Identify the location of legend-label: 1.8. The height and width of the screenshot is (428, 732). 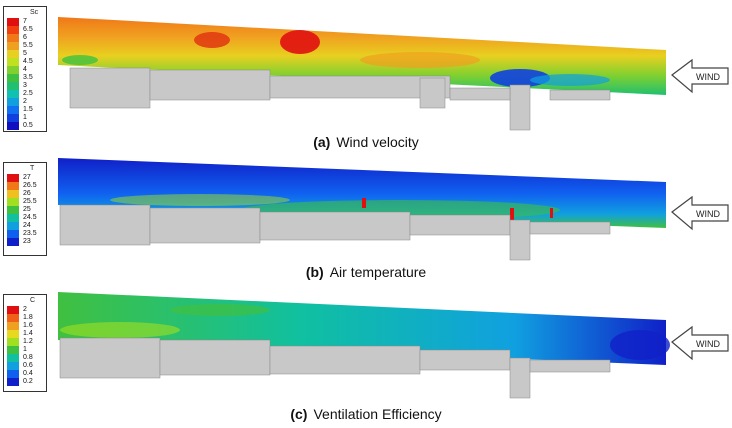
(28, 317).